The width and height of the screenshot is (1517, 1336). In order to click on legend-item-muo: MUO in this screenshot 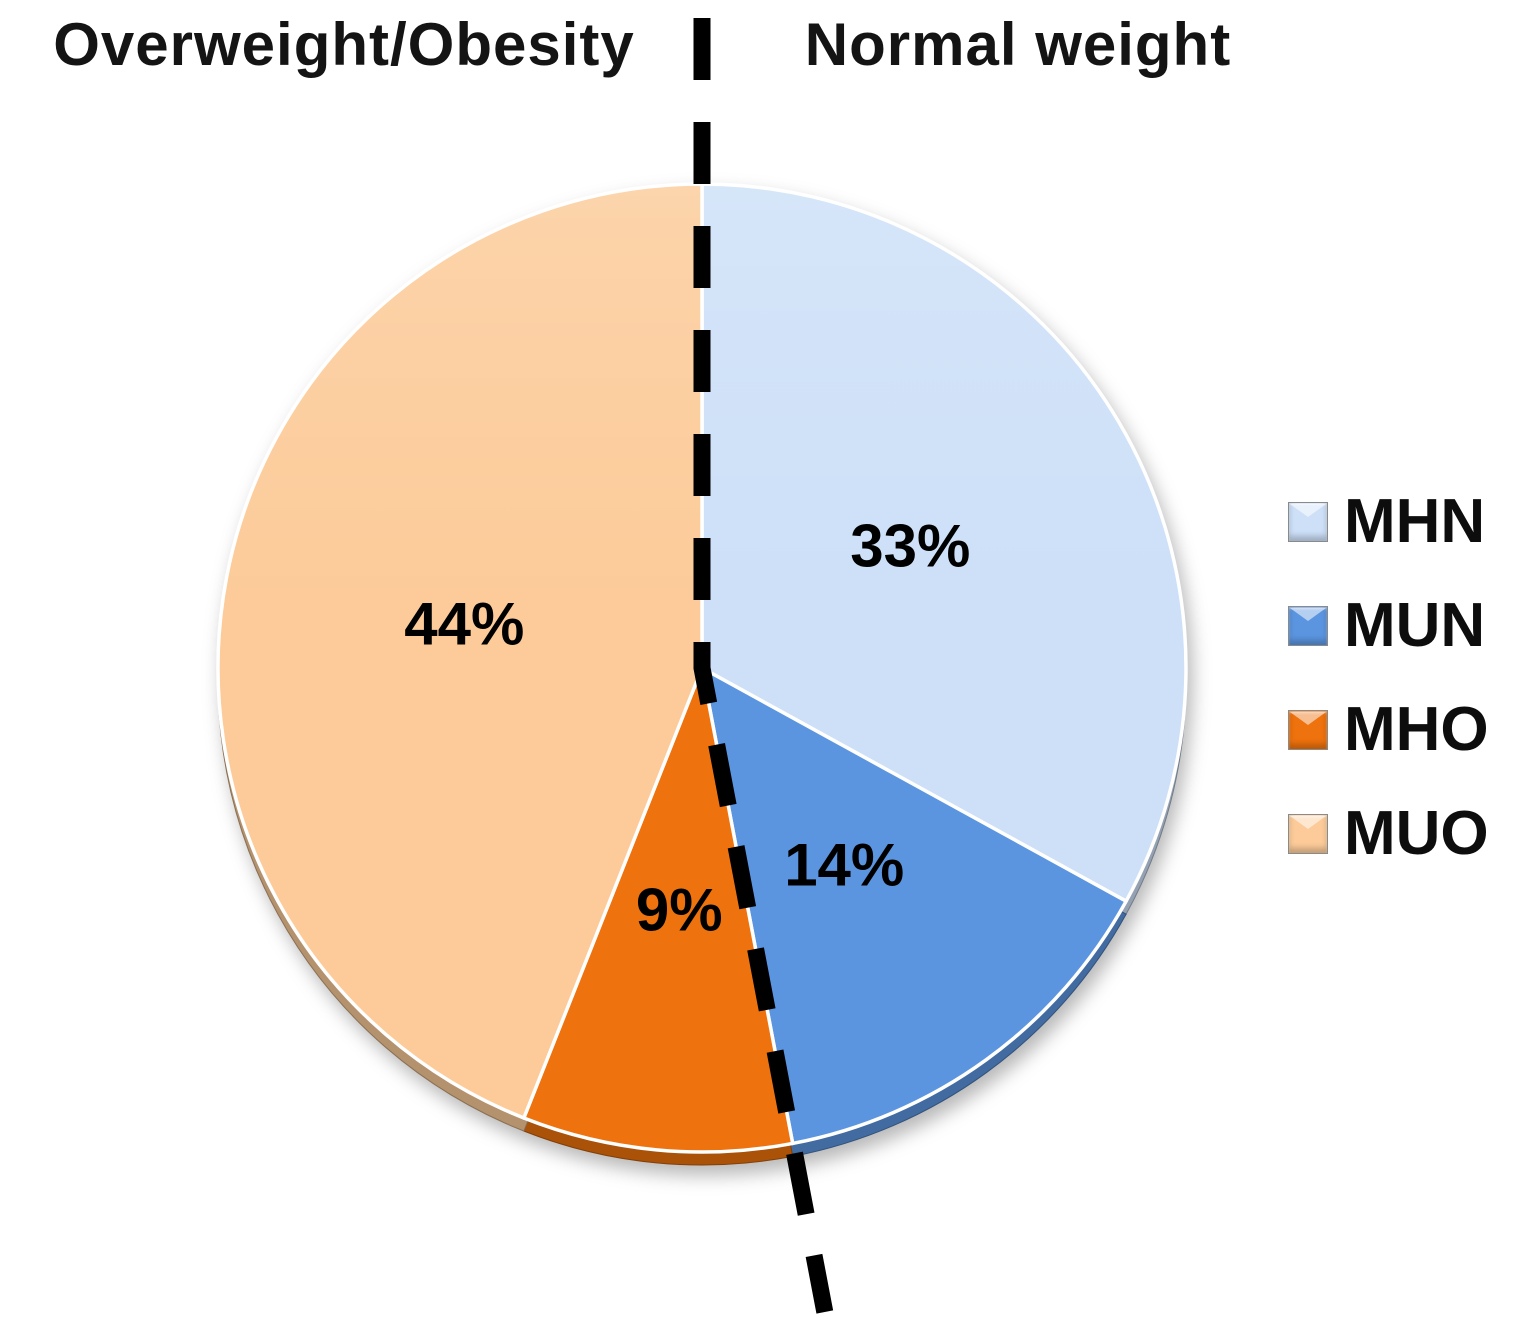, I will do `click(1388, 833)`.